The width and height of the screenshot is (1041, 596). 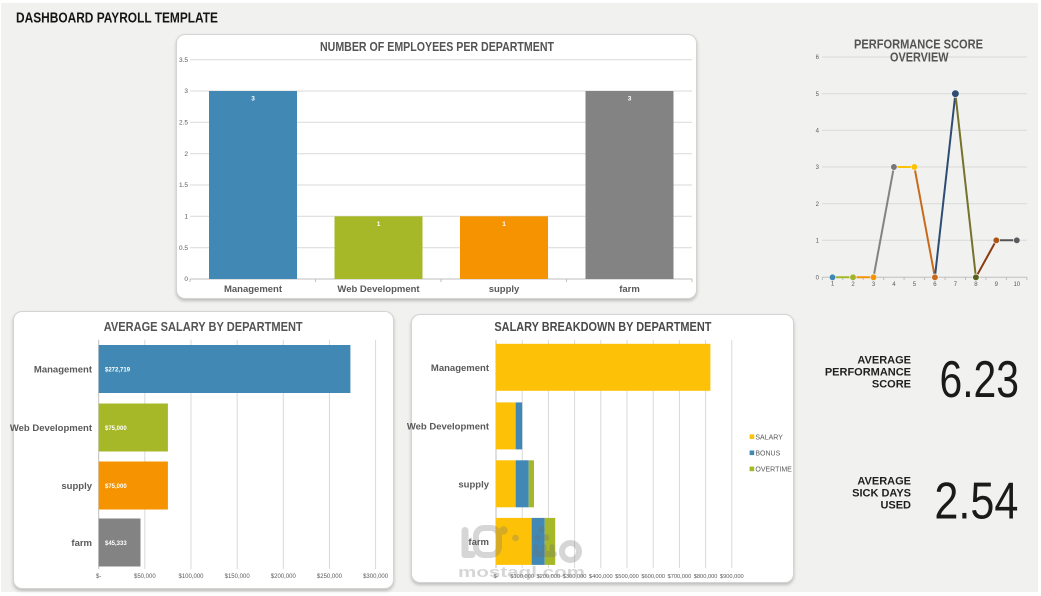 I want to click on svg-text: 1.5, so click(x=183, y=185).